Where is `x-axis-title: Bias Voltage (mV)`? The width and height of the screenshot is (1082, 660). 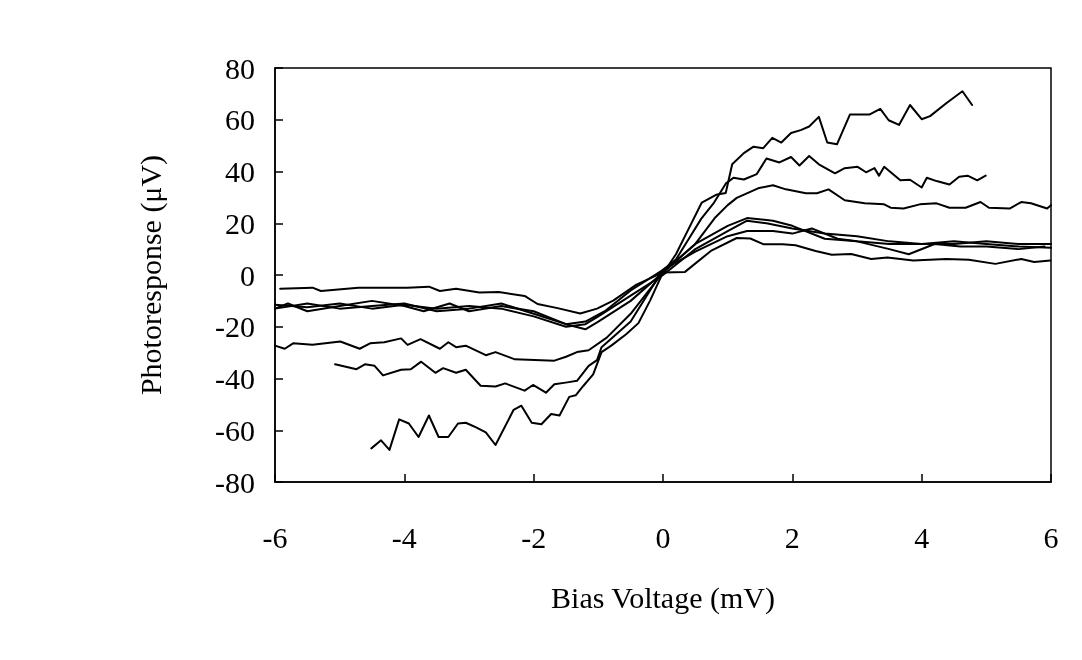 x-axis-title: Bias Voltage (mV) is located at coordinates (663, 597).